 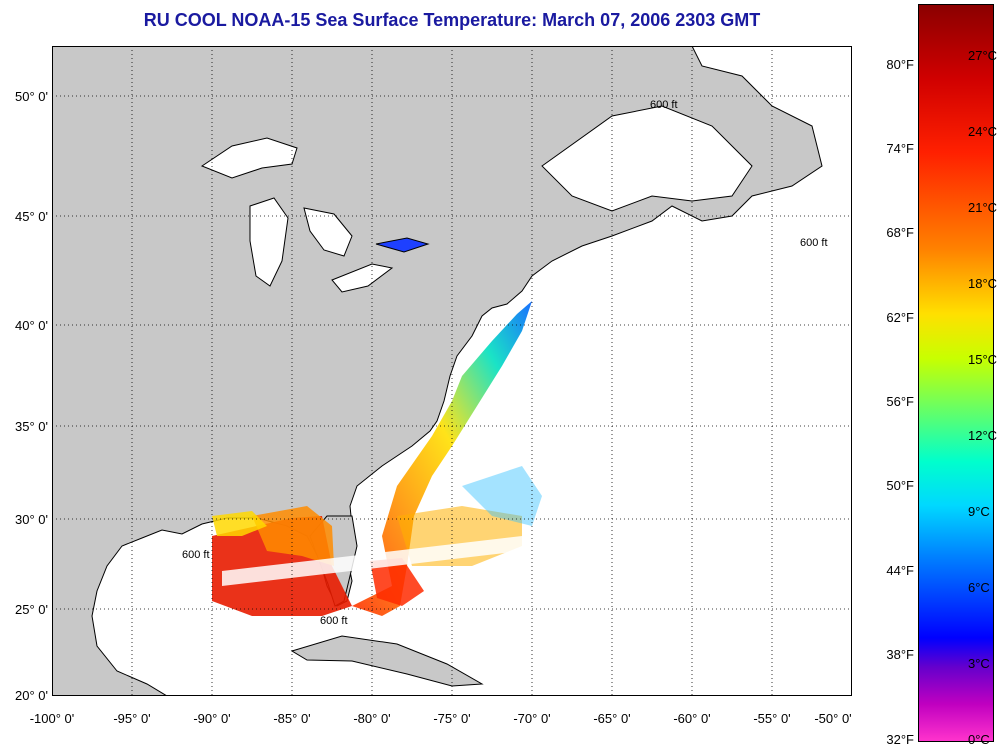 I want to click on colorbar-fahrenheit-label: 62°F, so click(x=900, y=317).